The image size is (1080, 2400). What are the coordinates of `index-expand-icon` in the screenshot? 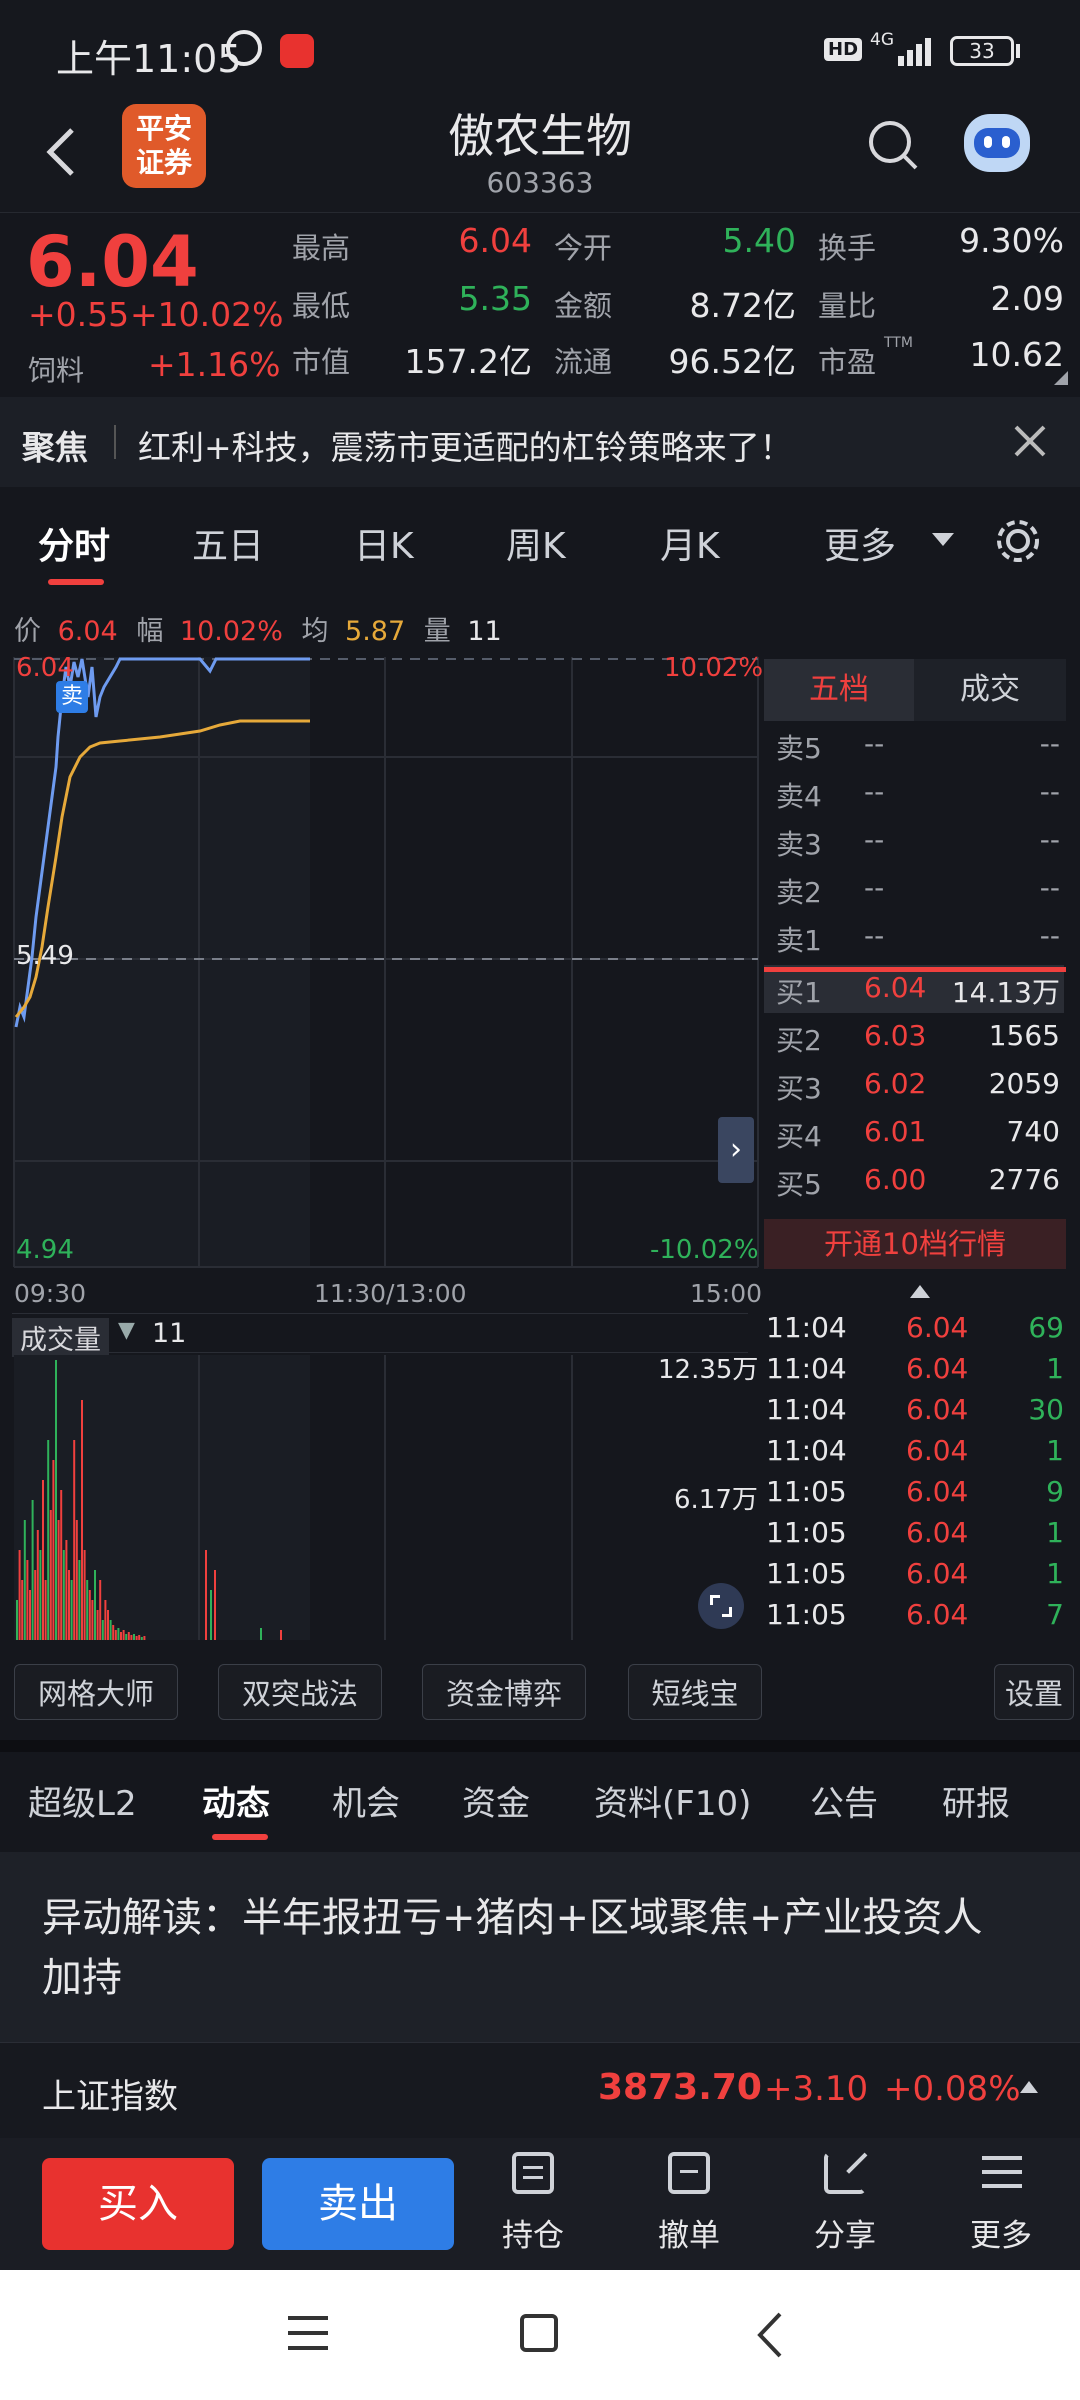 It's located at (1029, 2087).